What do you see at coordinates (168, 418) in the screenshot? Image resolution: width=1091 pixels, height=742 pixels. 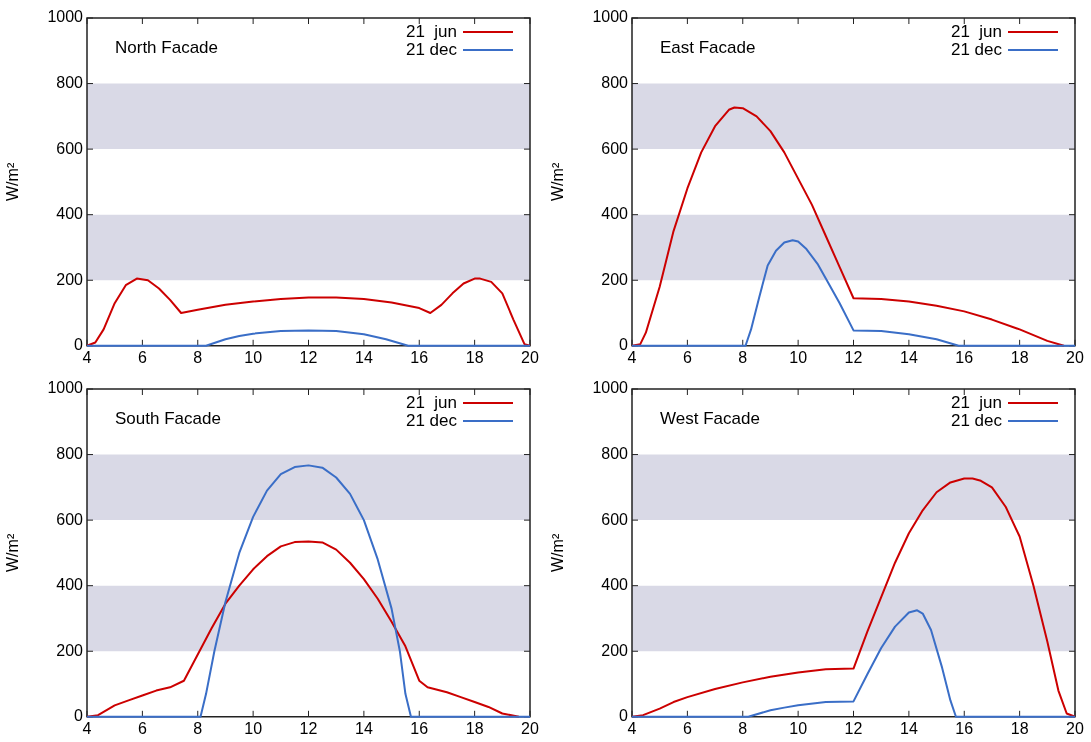 I see `text: South Facade` at bounding box center [168, 418].